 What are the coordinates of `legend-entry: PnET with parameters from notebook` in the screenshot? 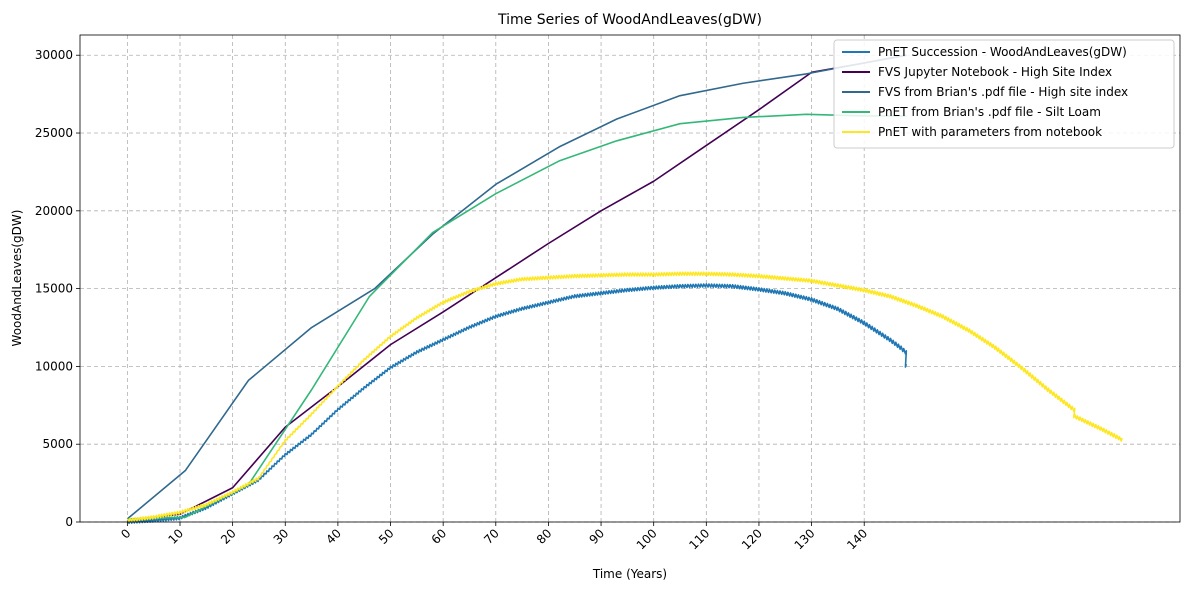 It's located at (990, 132).